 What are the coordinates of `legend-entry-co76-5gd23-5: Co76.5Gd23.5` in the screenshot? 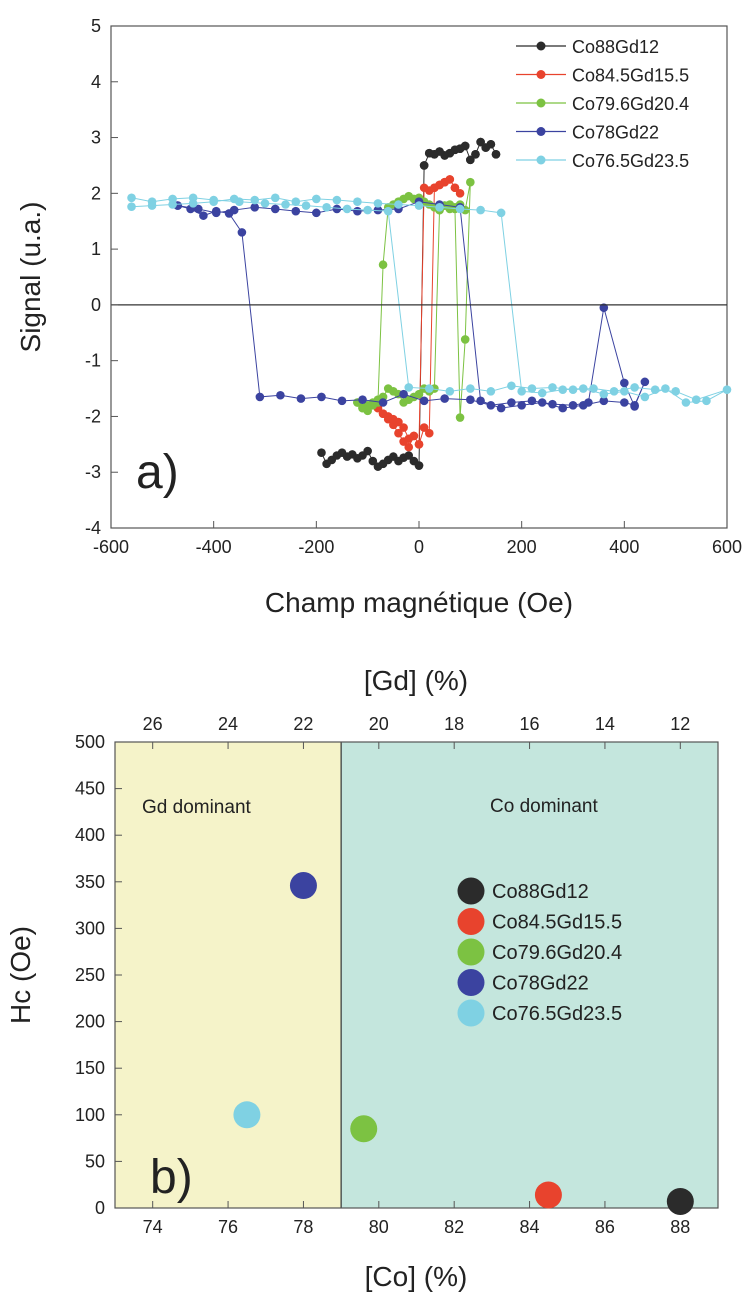 It's located at (602, 161).